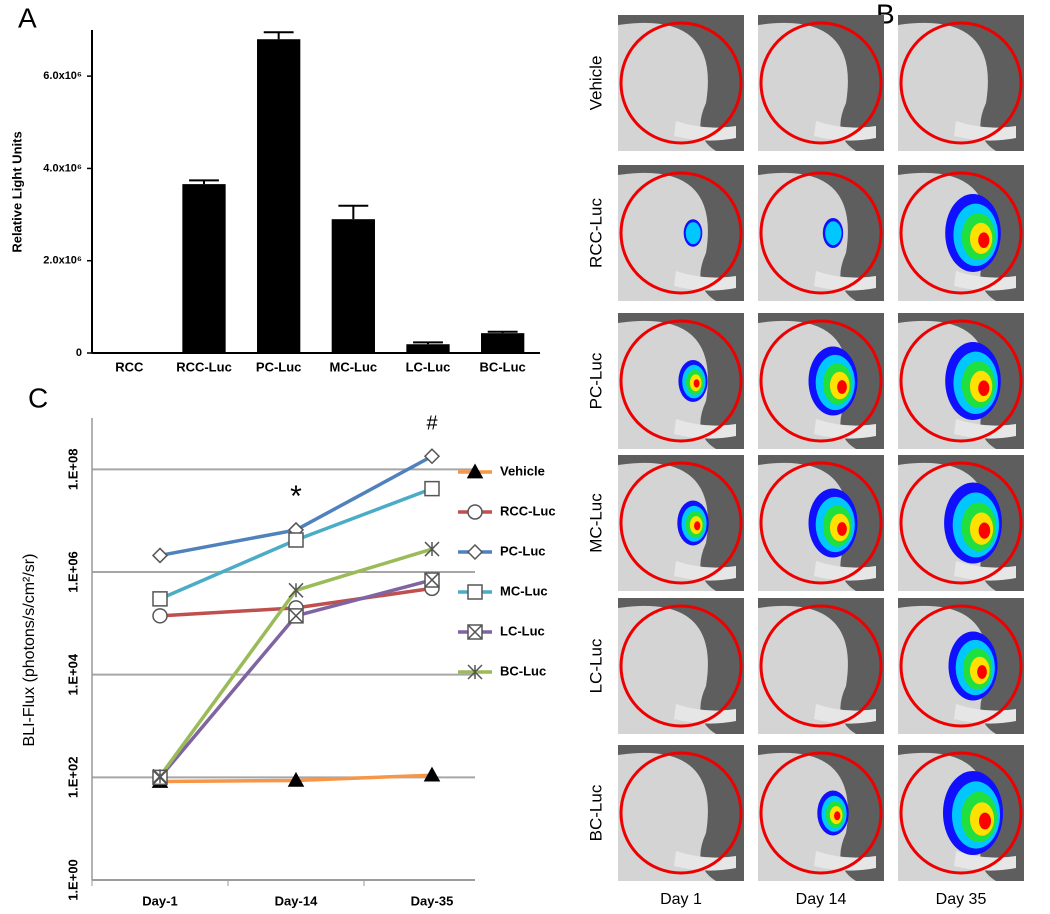  I want to click on y-tick-label: 1.E+00, so click(72, 880).